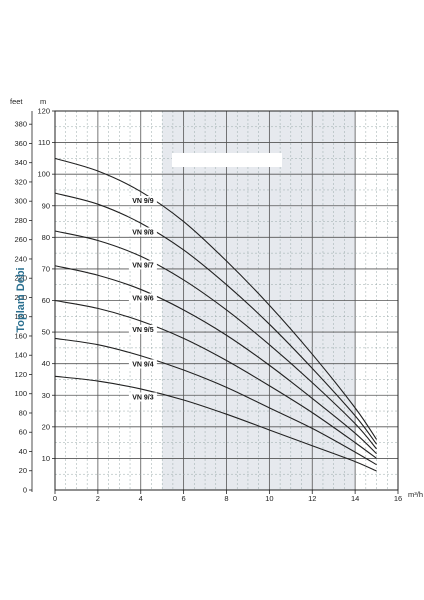 This screenshot has height=600, width=424. I want to click on m-tick-label: 20, so click(46, 426).